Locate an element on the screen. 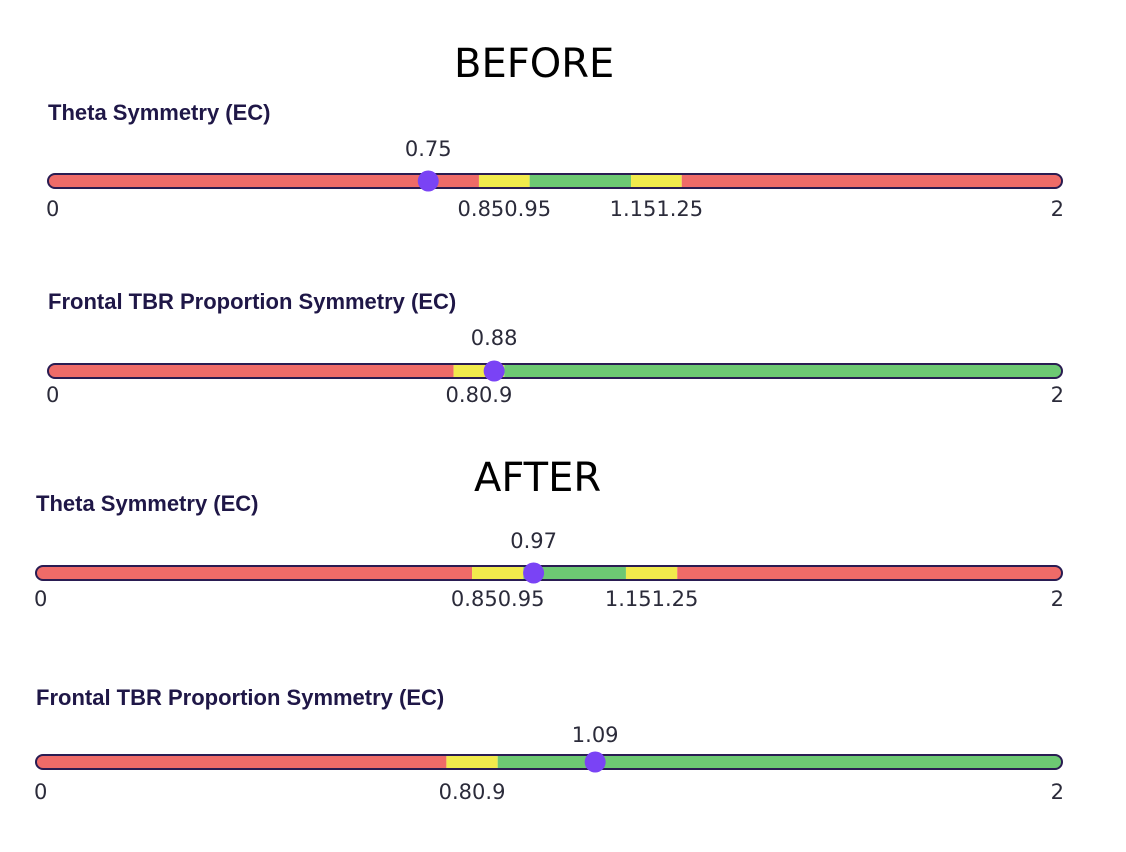 This screenshot has width=1126, height=852. gauge-plot: 0 0.8 0.9 2 1.09 is located at coordinates (549, 763).